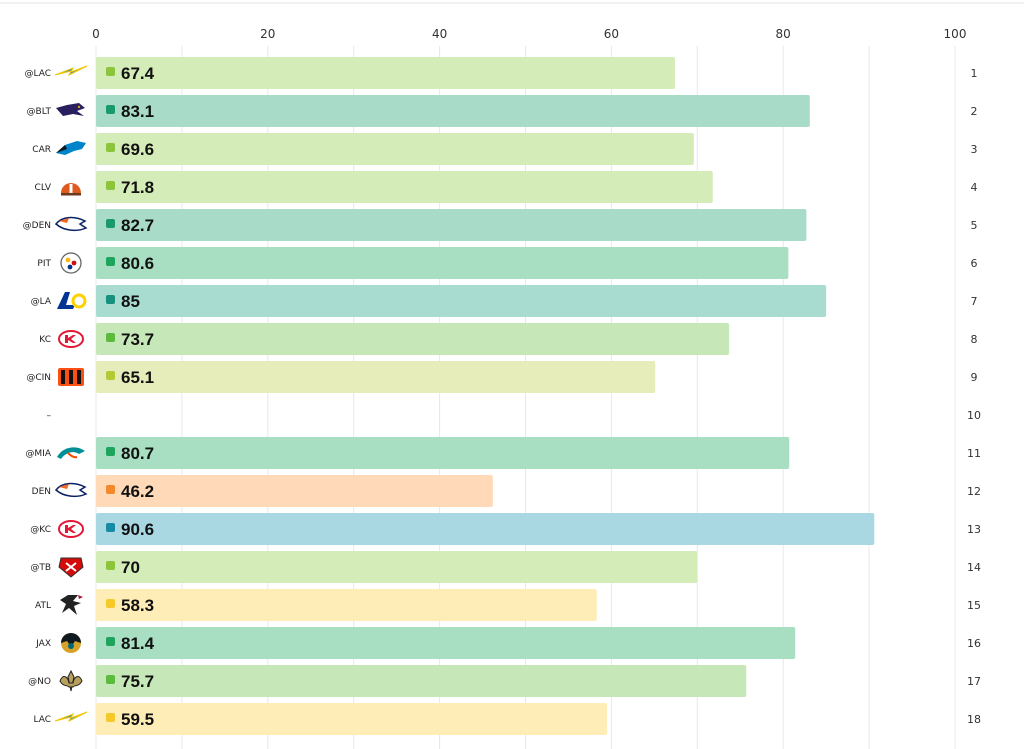 The height and width of the screenshot is (749, 1024). What do you see at coordinates (38, 378) in the screenshot?
I see `opponent-label: @CIN` at bounding box center [38, 378].